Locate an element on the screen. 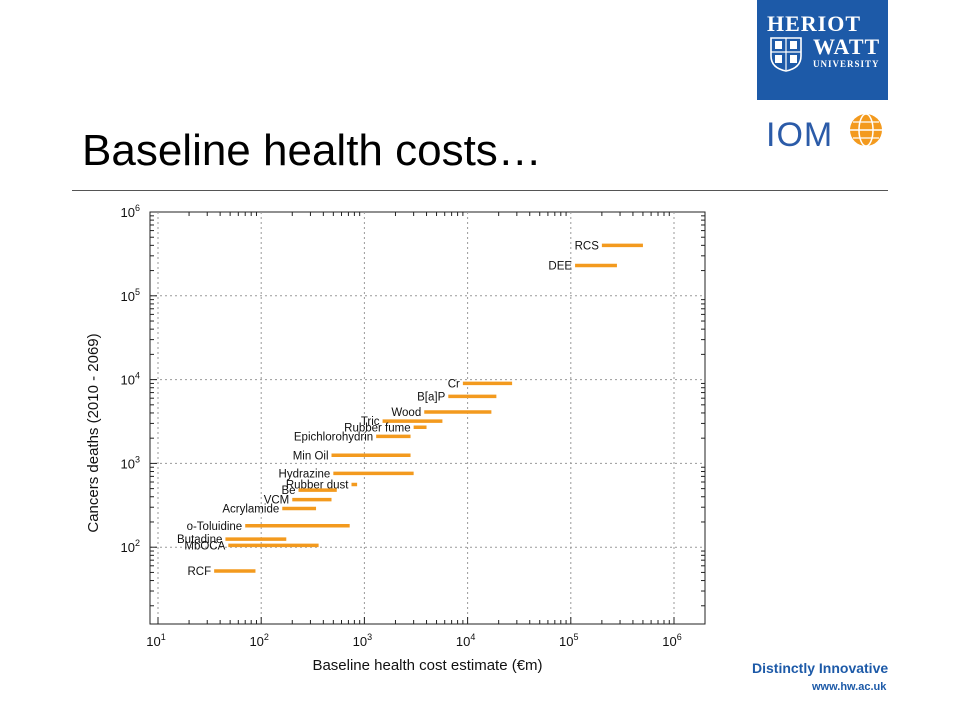 The height and width of the screenshot is (720, 960). range-label-dee: DEE is located at coordinates (560, 266).